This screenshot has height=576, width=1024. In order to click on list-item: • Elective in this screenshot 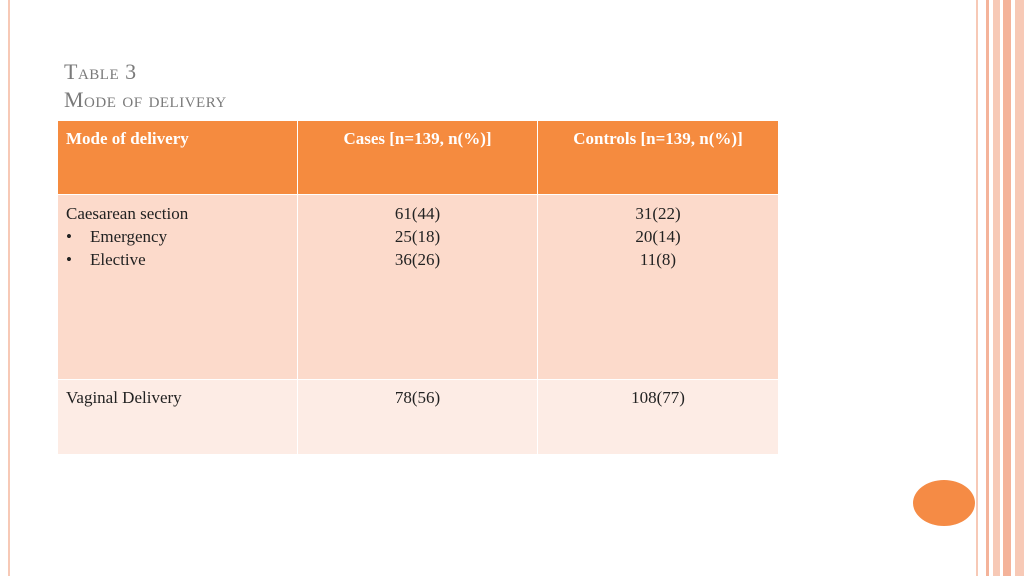, I will do `click(106, 259)`.